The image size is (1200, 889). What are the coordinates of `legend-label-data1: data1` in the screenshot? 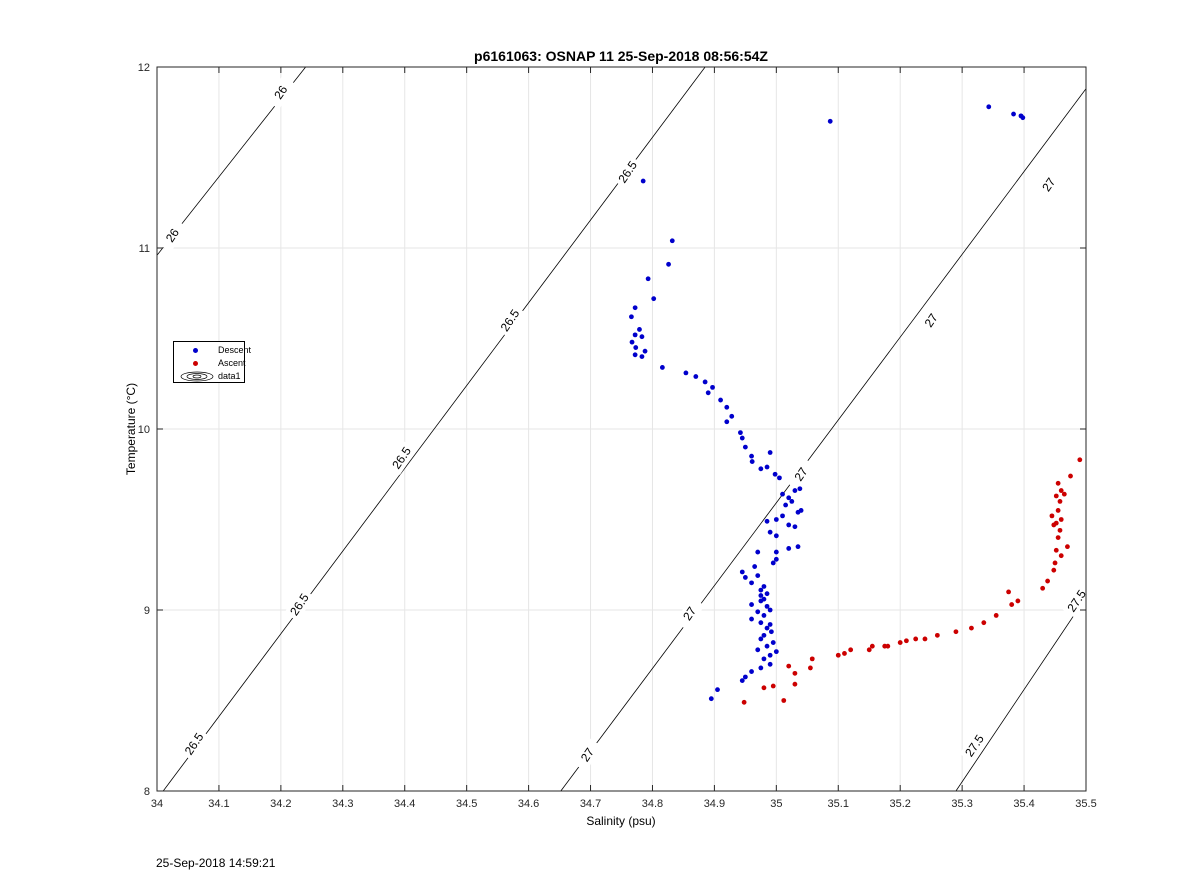 It's located at (229, 376).